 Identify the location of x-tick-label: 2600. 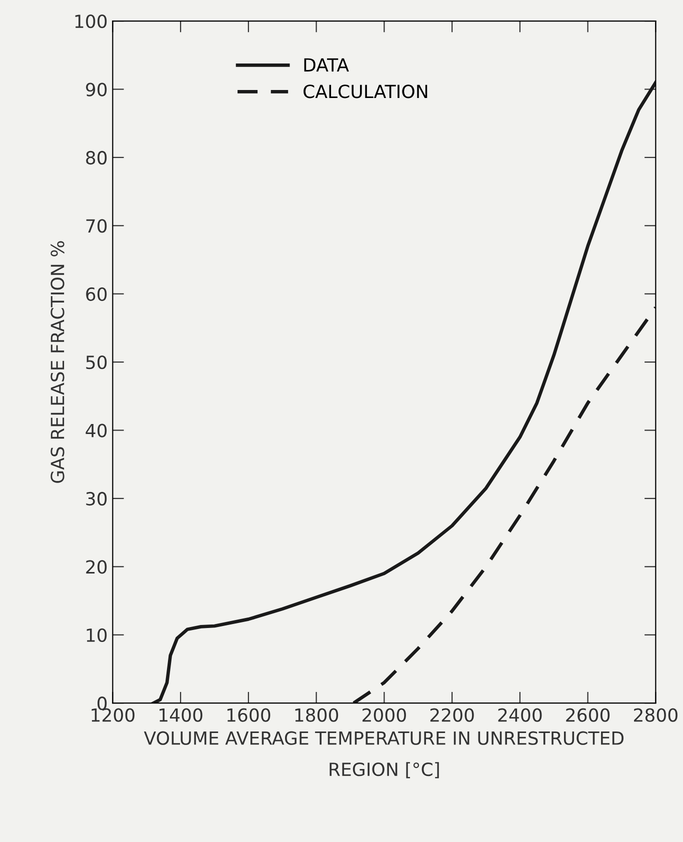
(588, 715).